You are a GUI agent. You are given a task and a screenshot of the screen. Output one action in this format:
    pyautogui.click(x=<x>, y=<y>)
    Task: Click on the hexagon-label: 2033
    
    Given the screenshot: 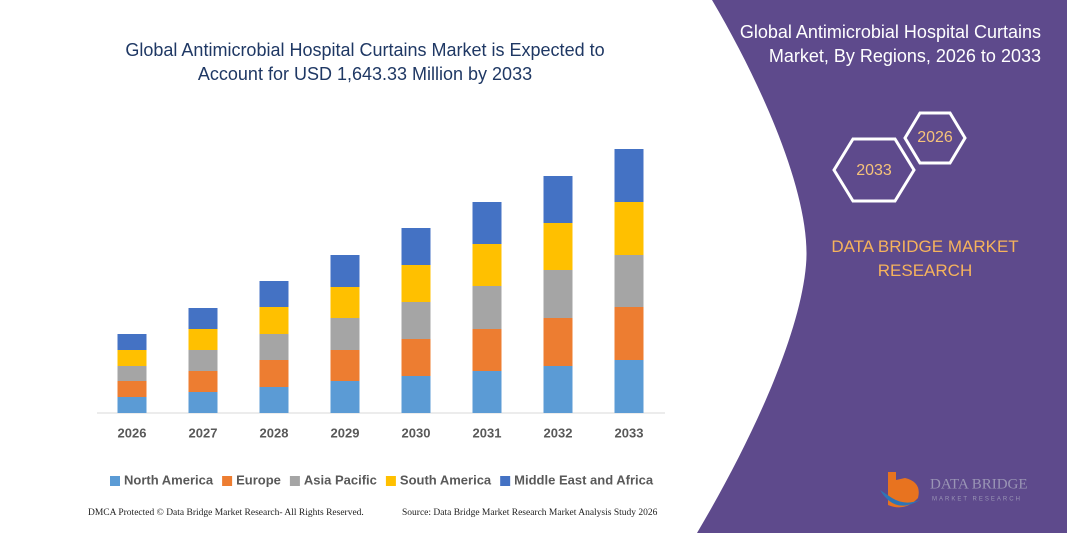 What is the action you would take?
    pyautogui.click(x=874, y=170)
    